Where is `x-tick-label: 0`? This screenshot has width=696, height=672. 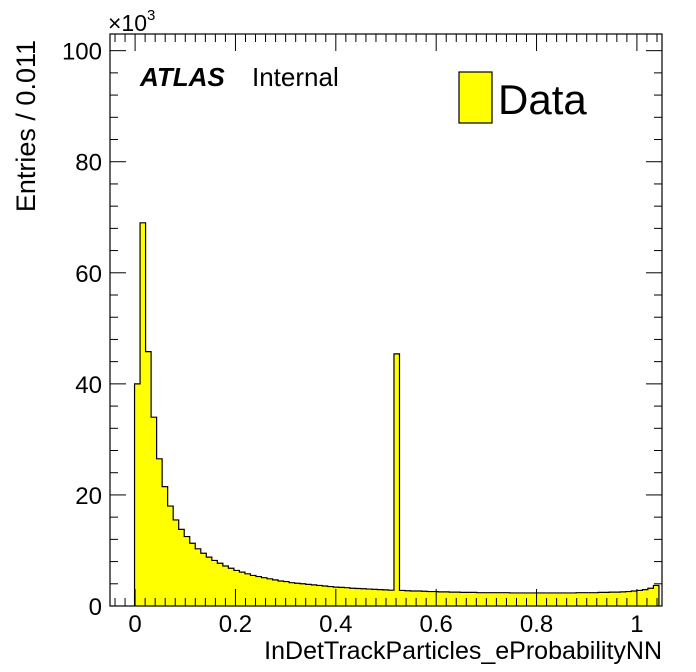
x-tick-label: 0 is located at coordinates (134, 624).